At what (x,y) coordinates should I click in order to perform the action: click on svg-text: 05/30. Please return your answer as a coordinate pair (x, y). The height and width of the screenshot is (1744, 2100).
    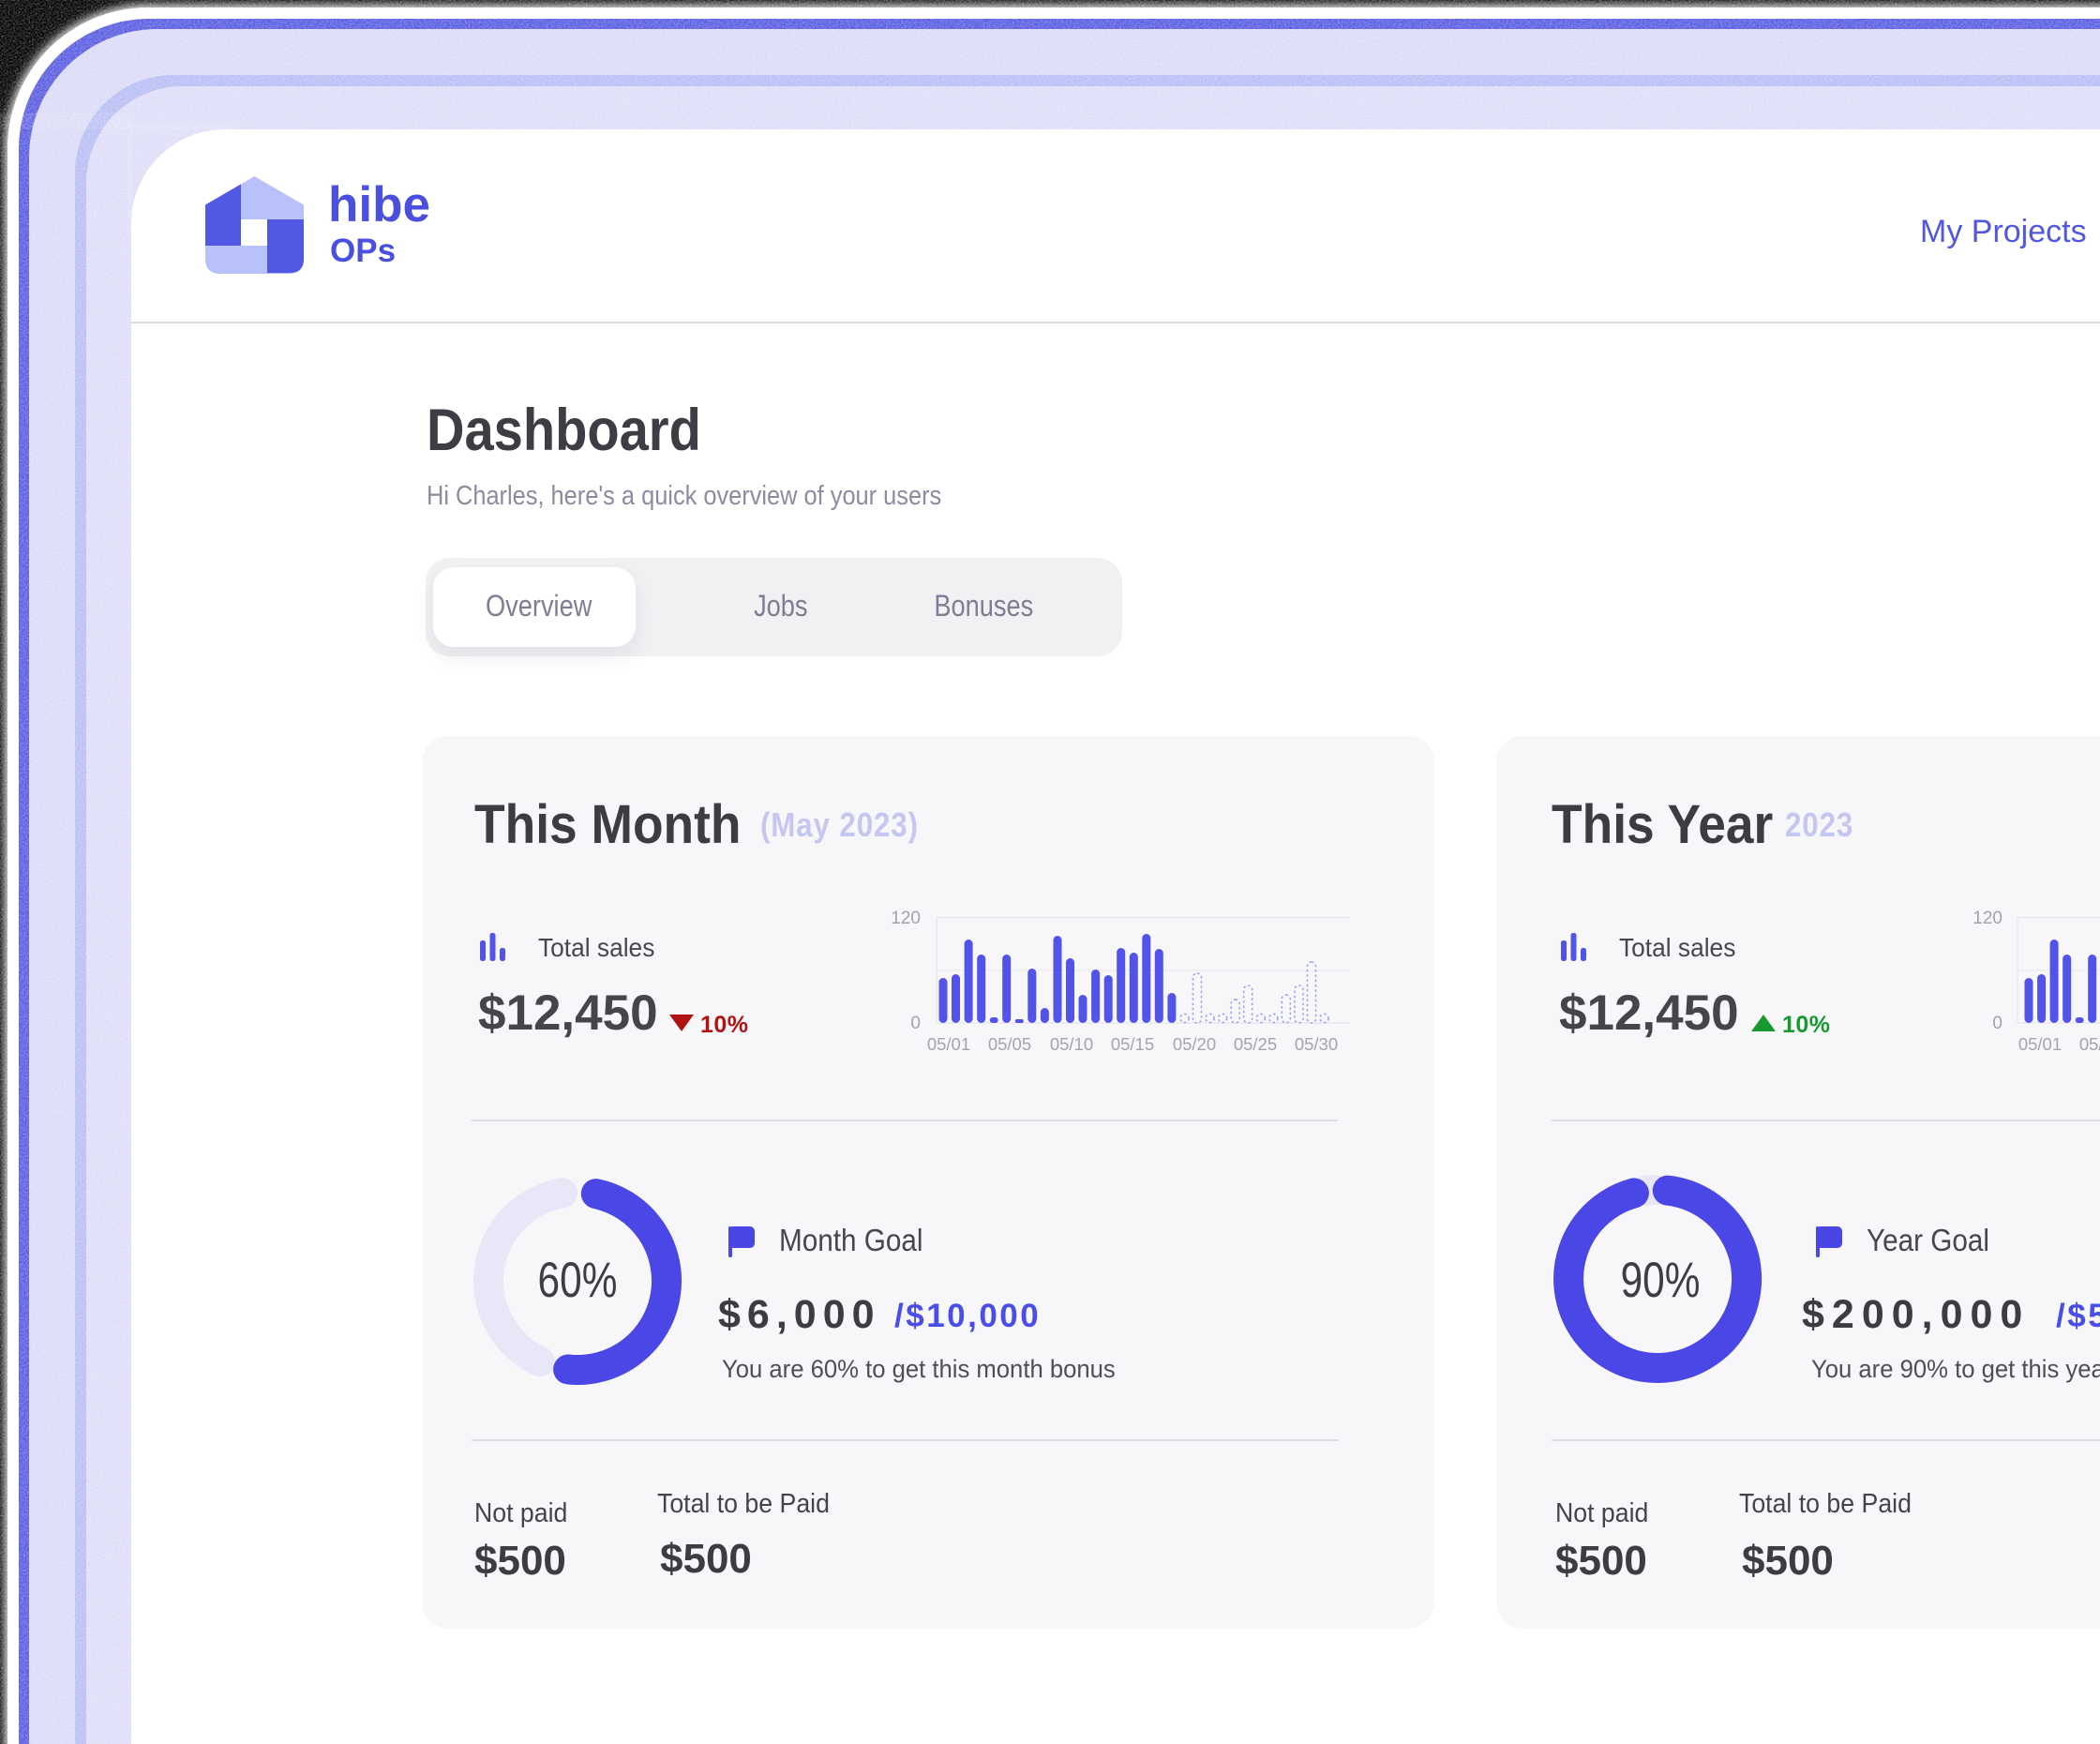
    Looking at the image, I should click on (1316, 1044).